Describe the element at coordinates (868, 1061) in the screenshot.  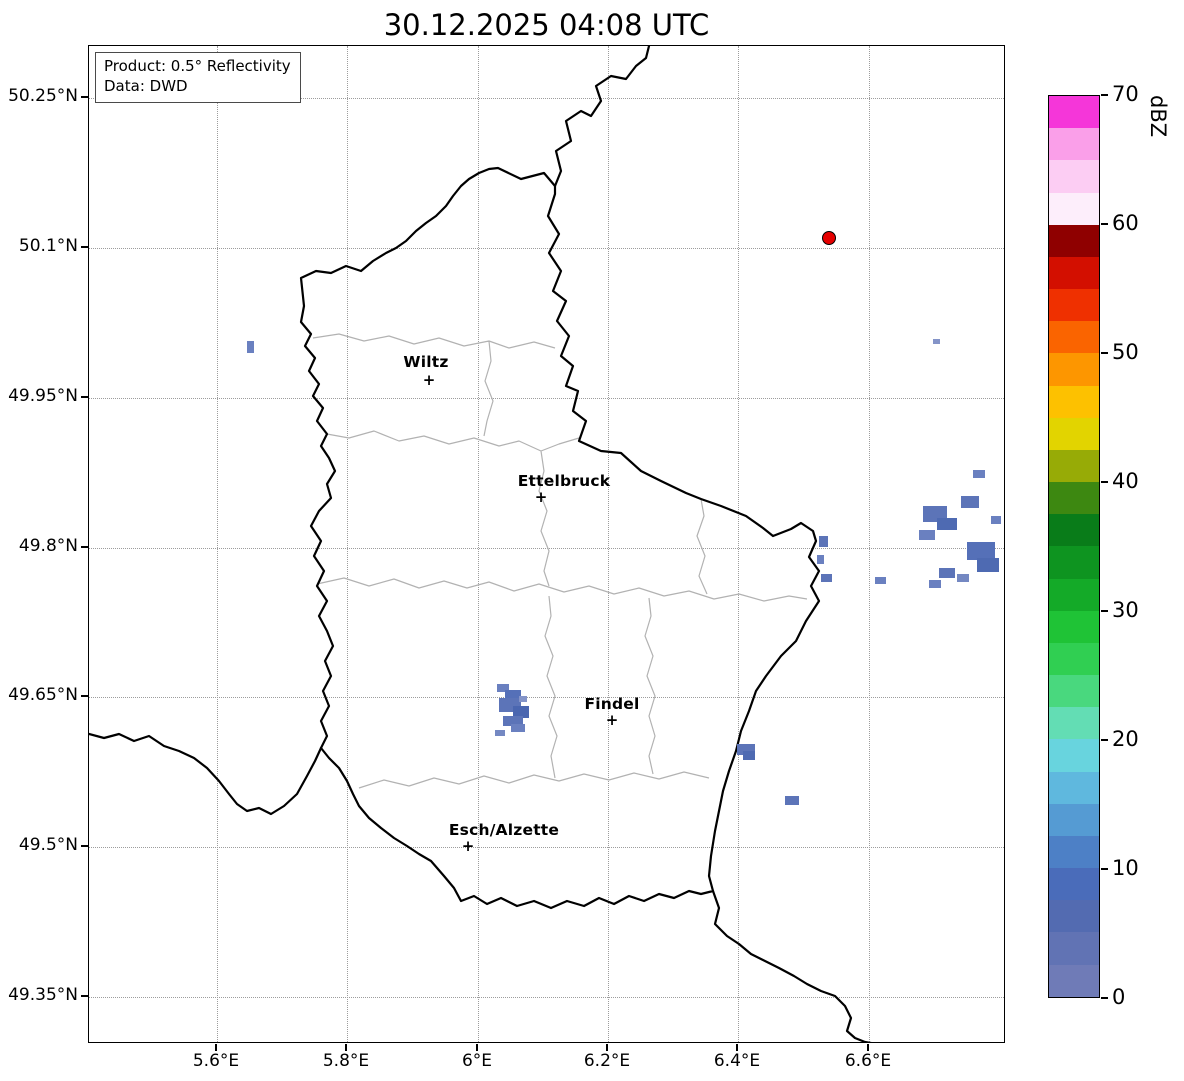
I see `x-tick-label: 6.6°E` at that location.